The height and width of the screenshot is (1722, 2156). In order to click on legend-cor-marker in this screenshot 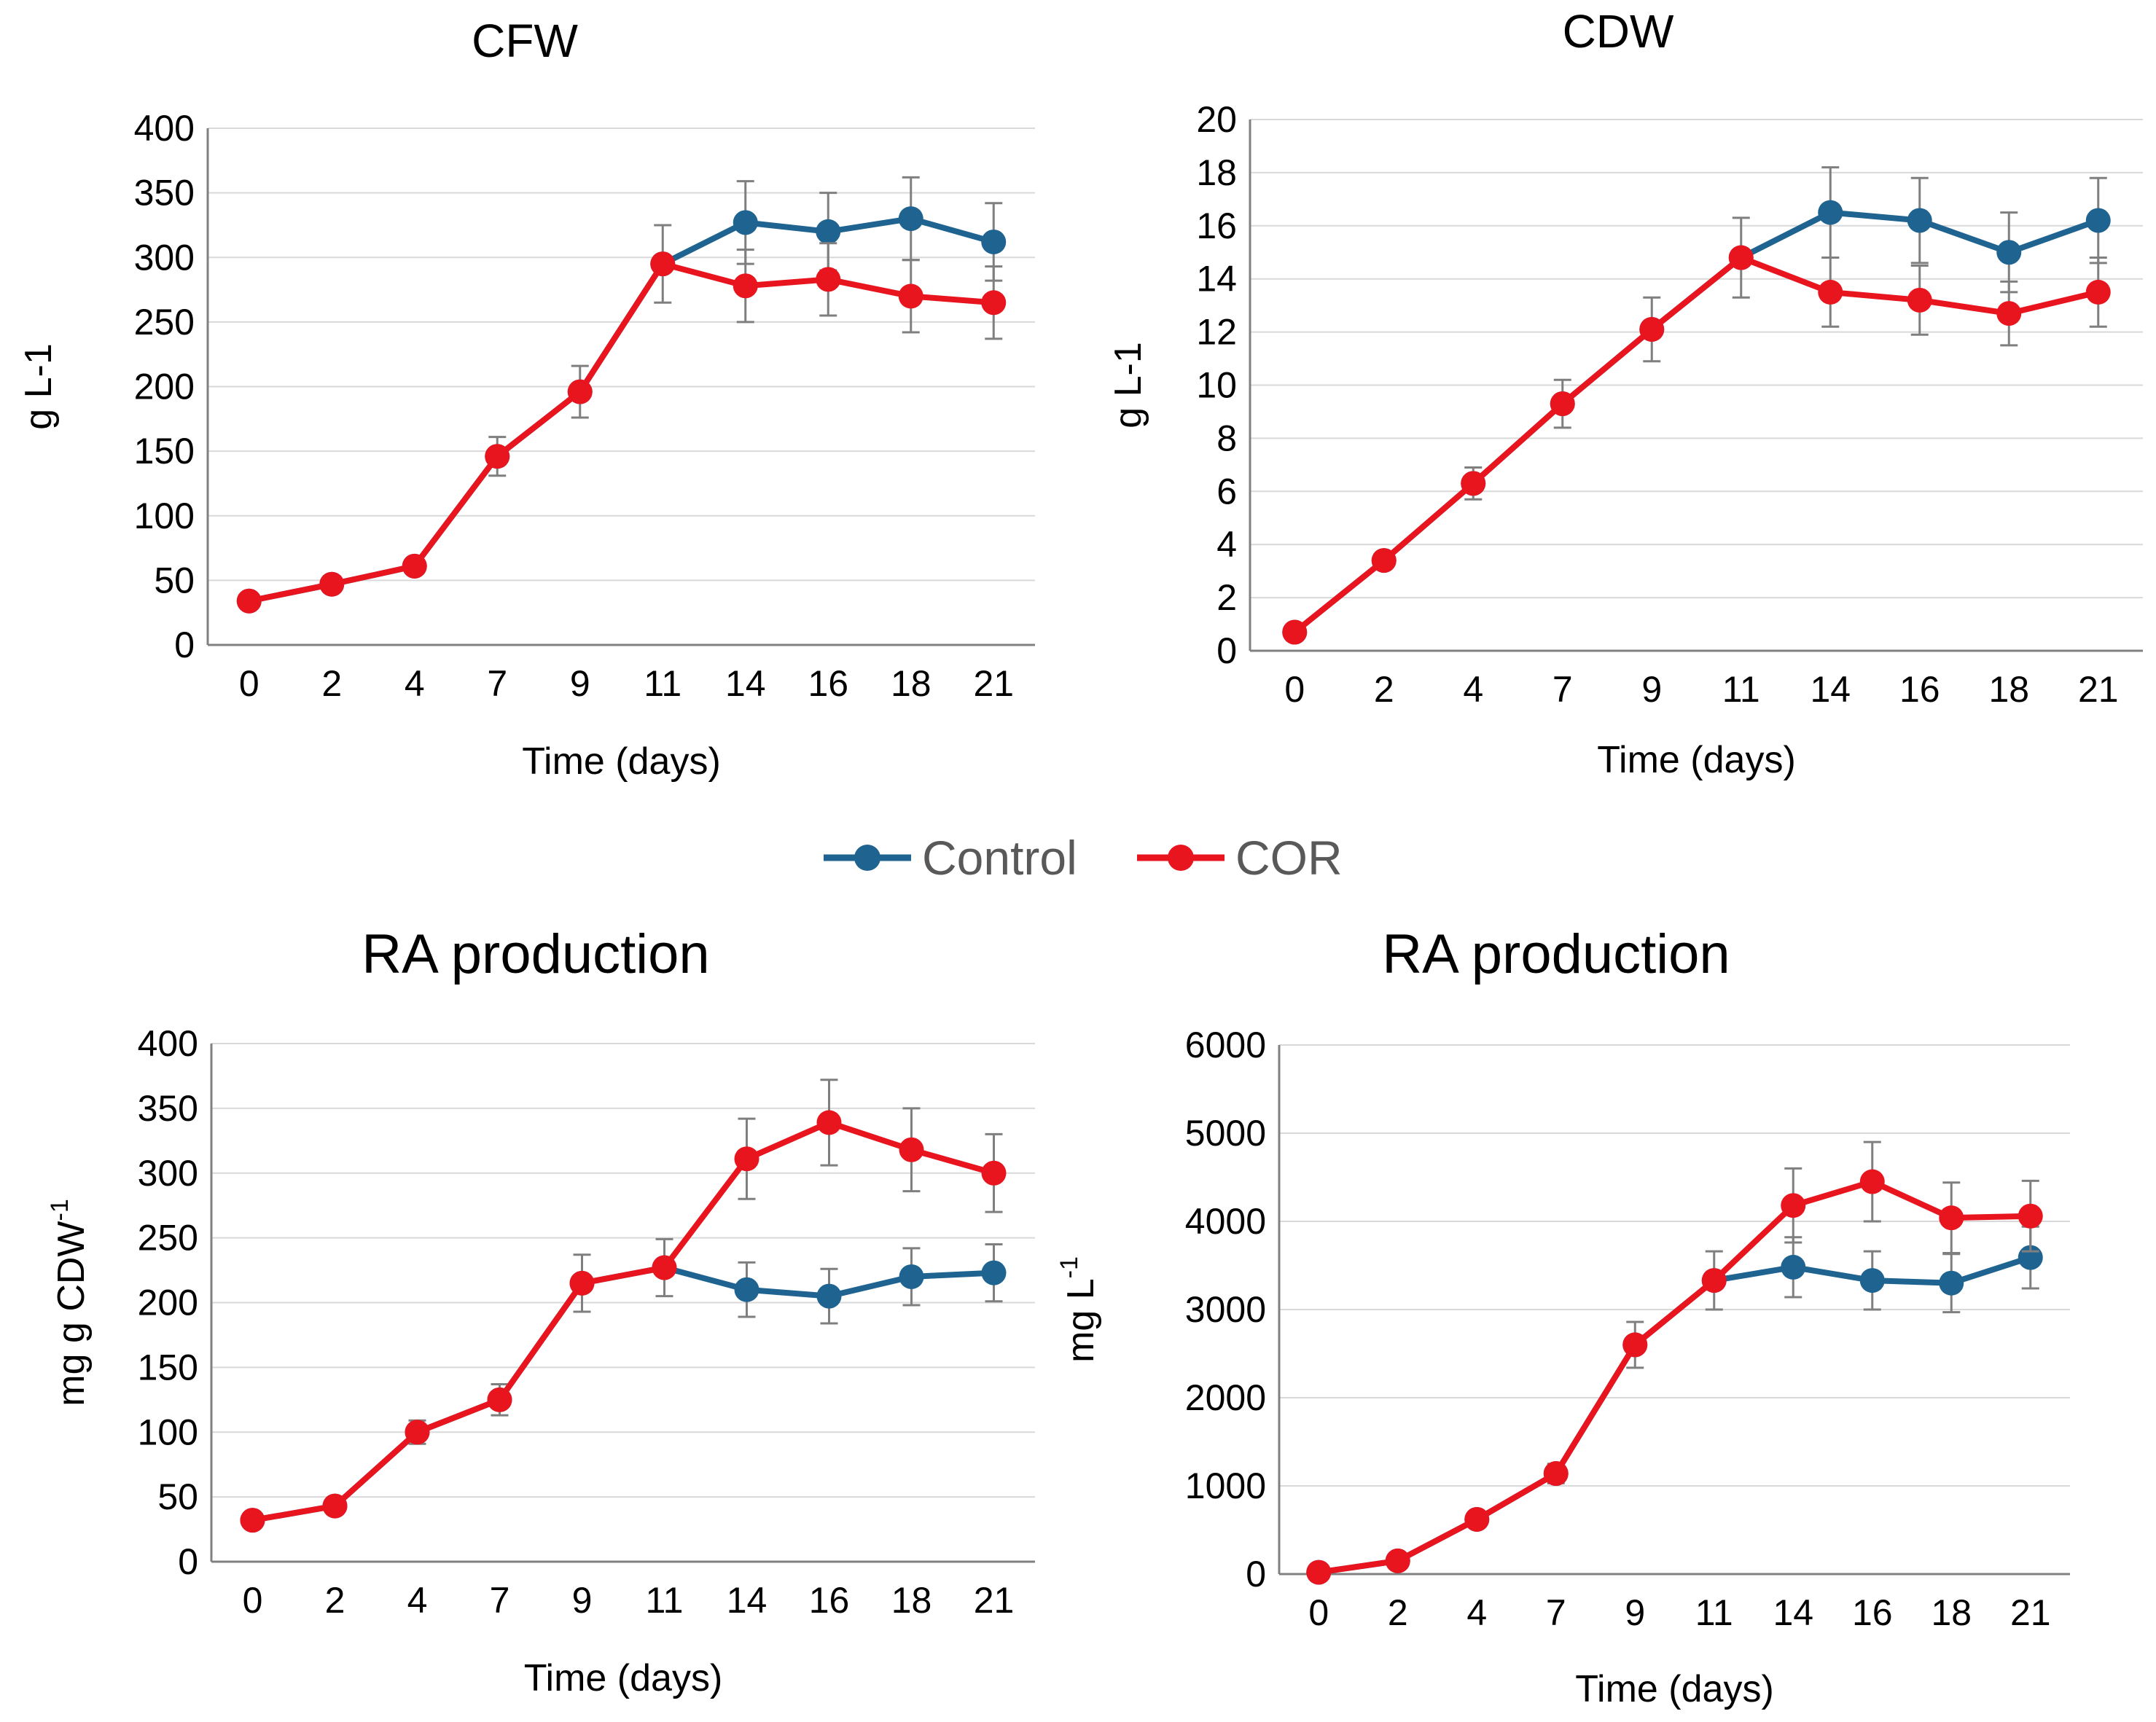, I will do `click(1181, 858)`.